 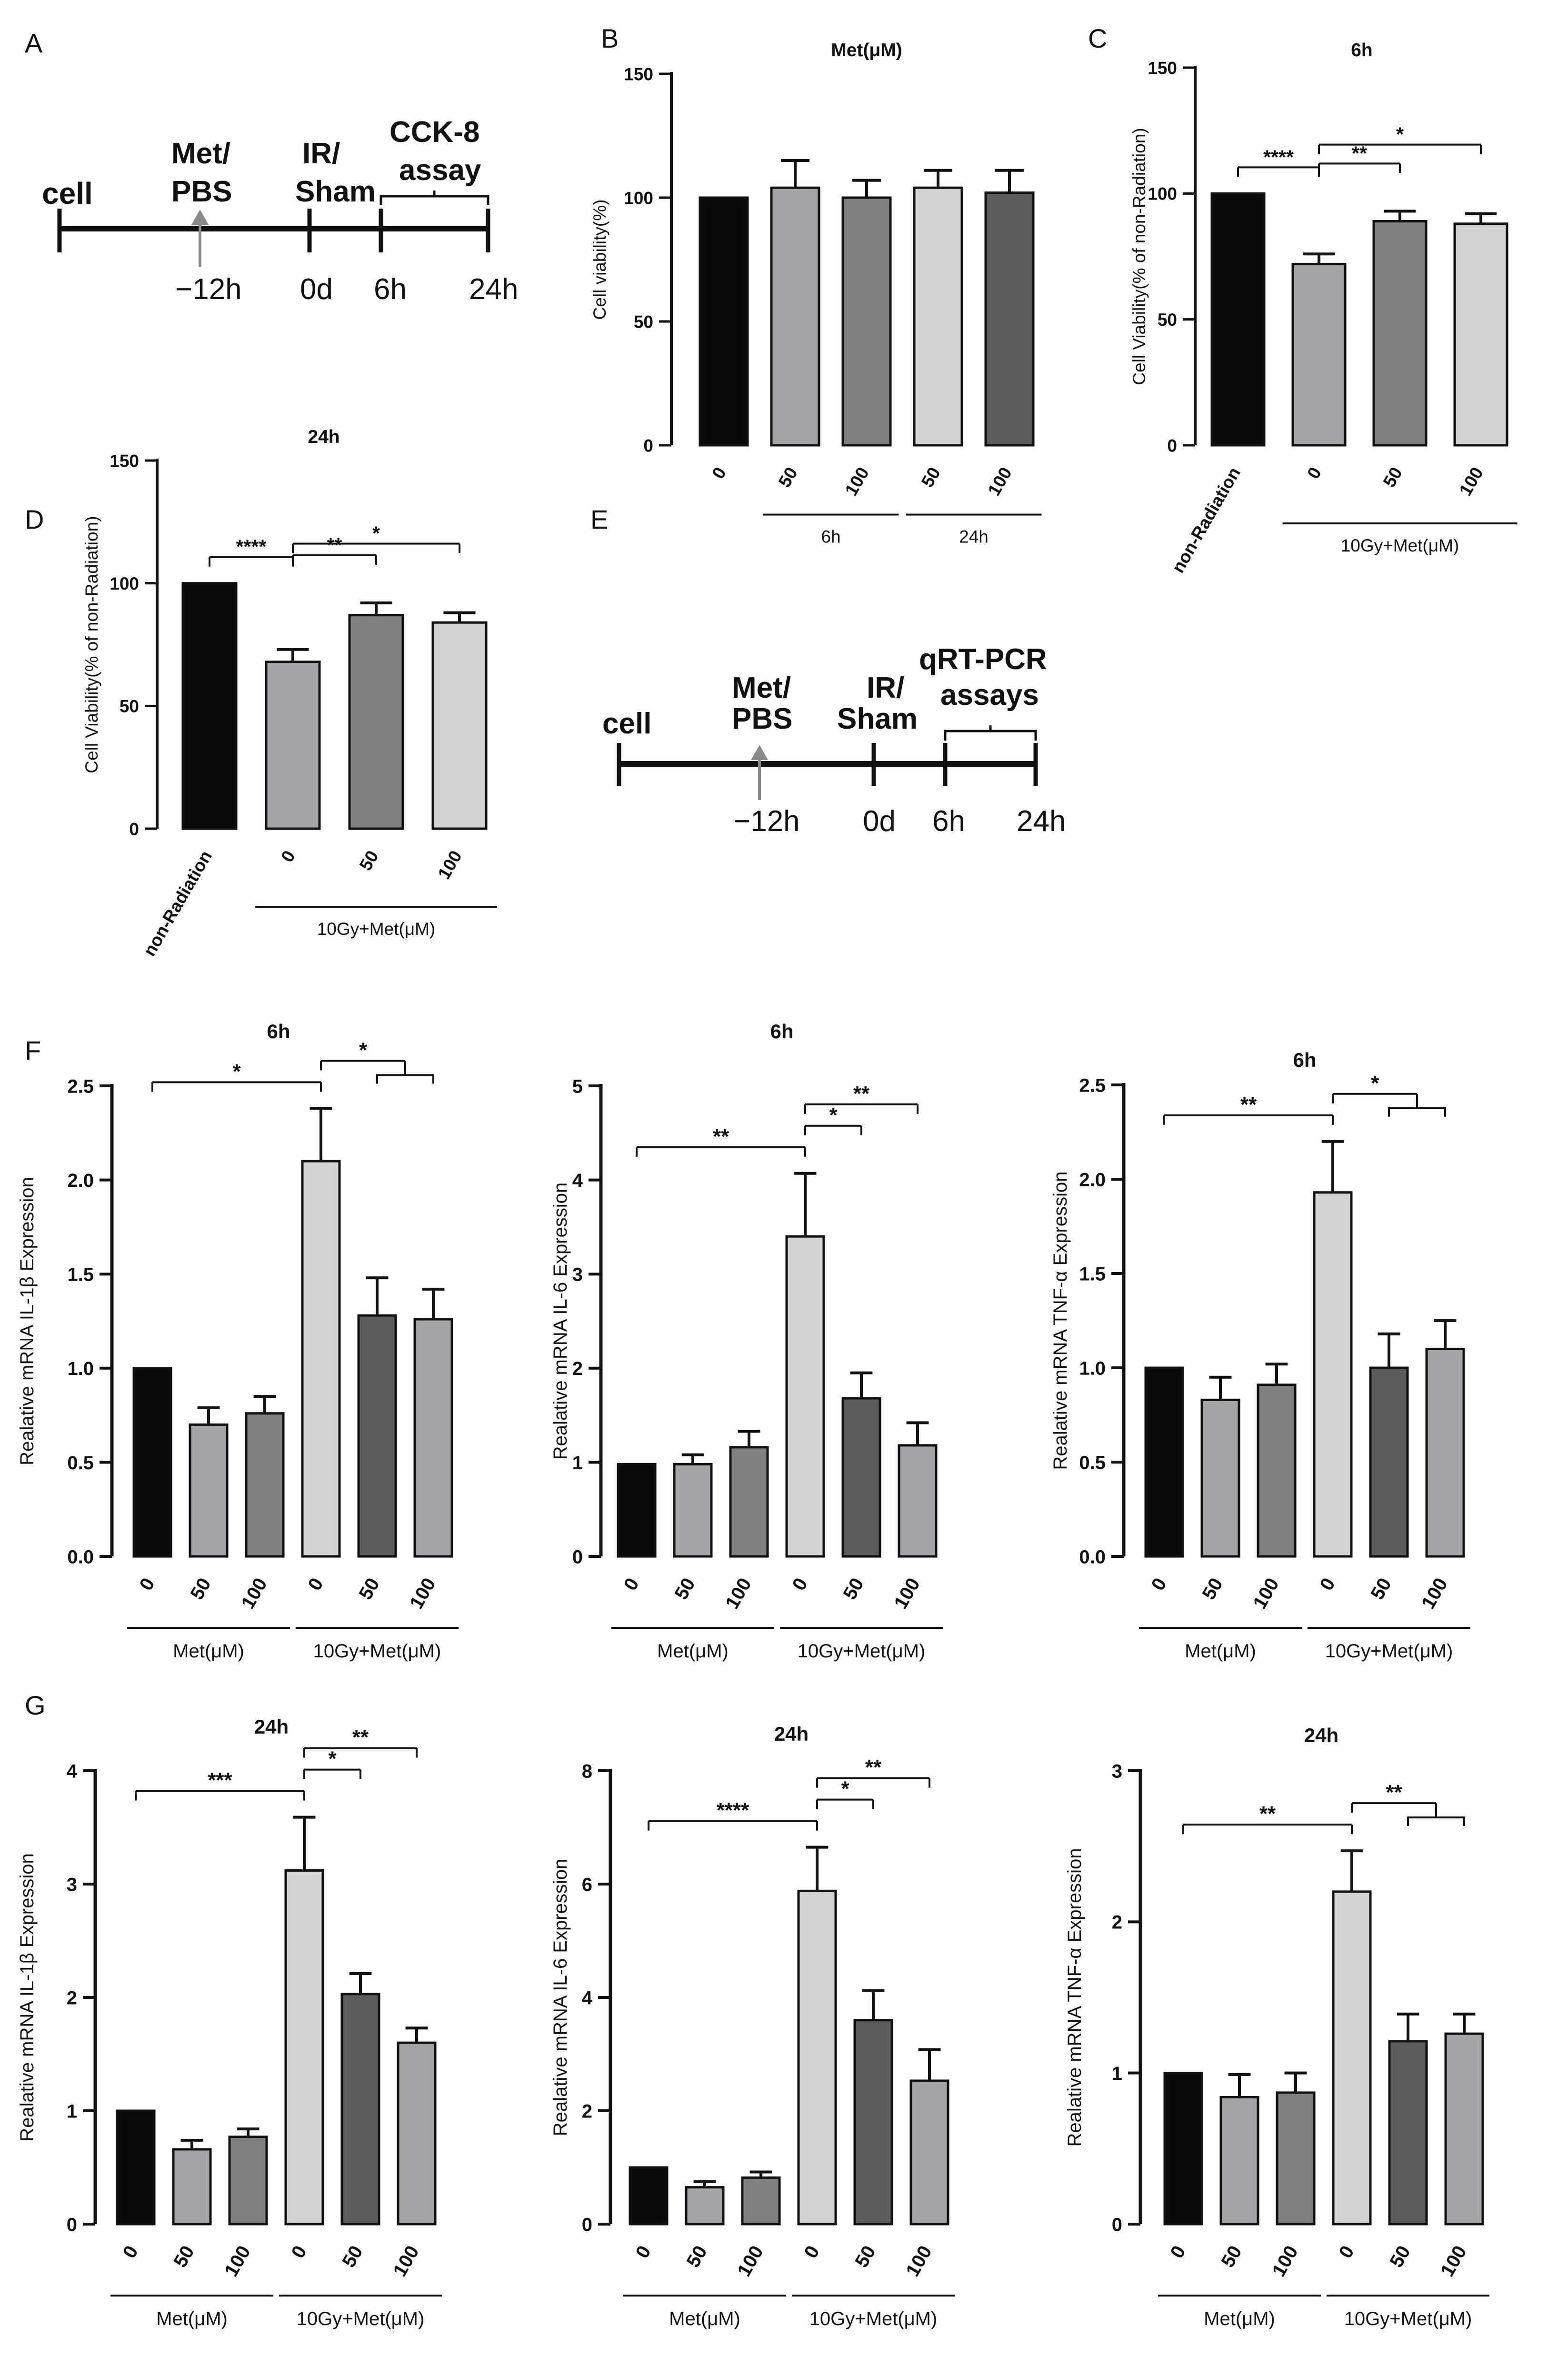 What do you see at coordinates (879, 821) in the screenshot?
I see `timeline-e-tick-0d: 0d` at bounding box center [879, 821].